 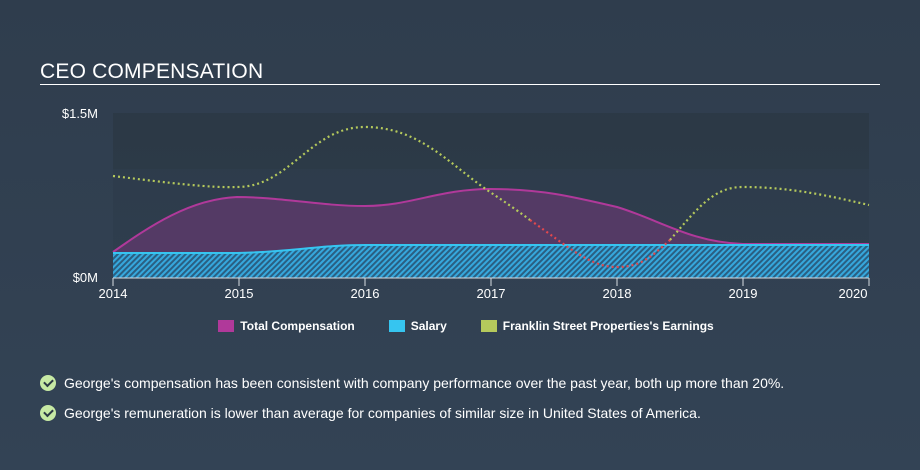 I want to click on legend-item-total-compensation: Total Compensation, so click(x=286, y=326).